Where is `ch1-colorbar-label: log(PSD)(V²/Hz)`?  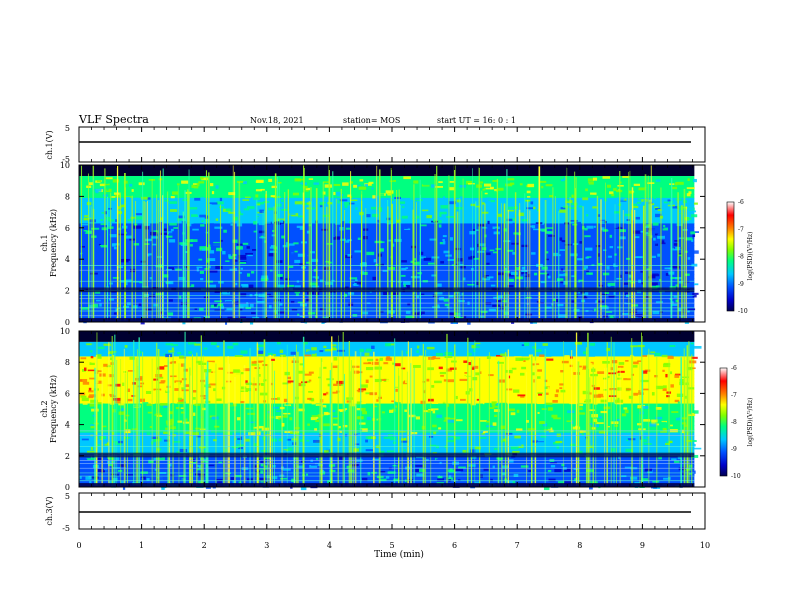
ch1-colorbar-label: log(PSD)(V²/Hz) is located at coordinates (750, 256).